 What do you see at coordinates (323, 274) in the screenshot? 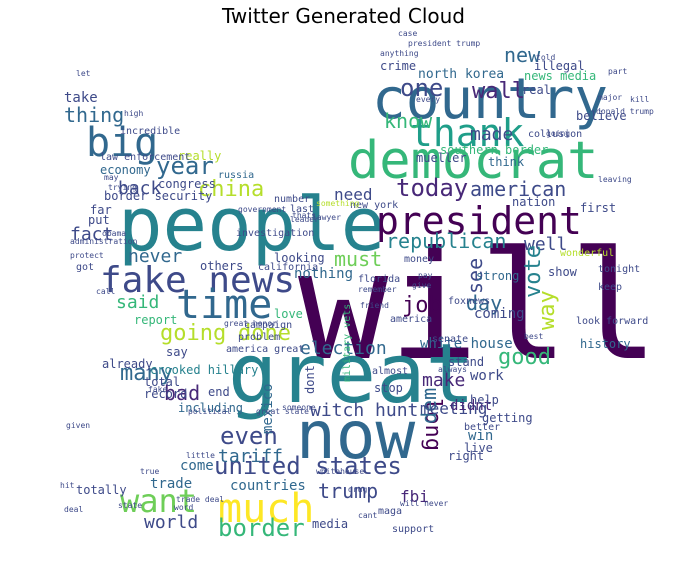
I see `cloud-word: nothing` at bounding box center [323, 274].